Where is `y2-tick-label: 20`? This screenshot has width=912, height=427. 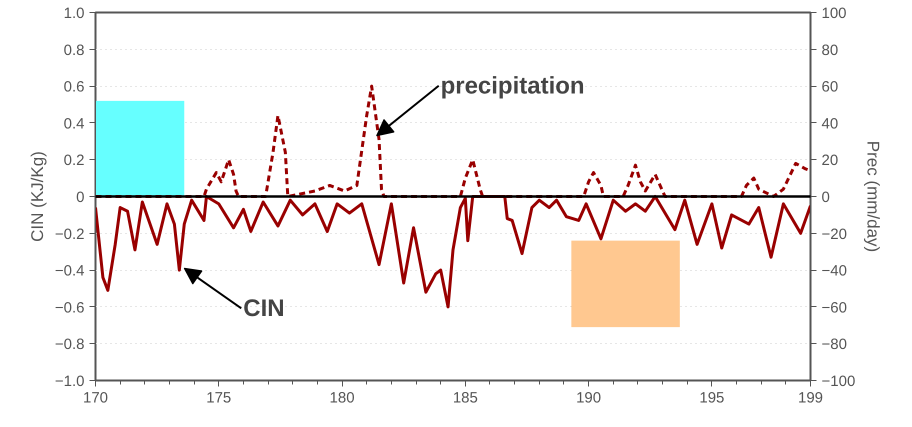 y2-tick-label: 20 is located at coordinates (830, 161).